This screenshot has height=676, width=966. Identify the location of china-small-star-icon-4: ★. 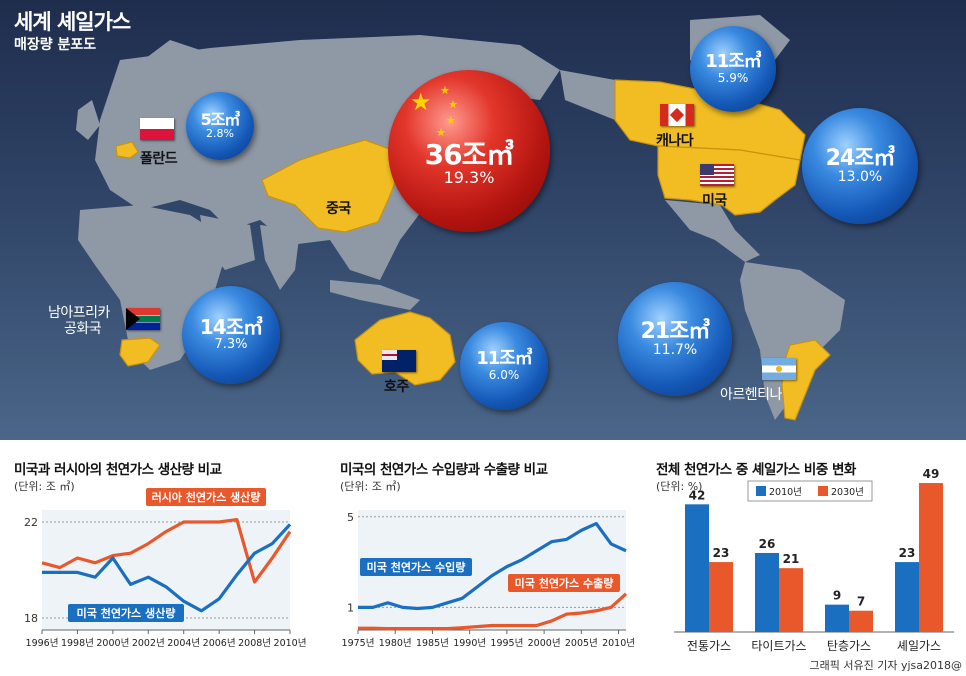
(441, 132).